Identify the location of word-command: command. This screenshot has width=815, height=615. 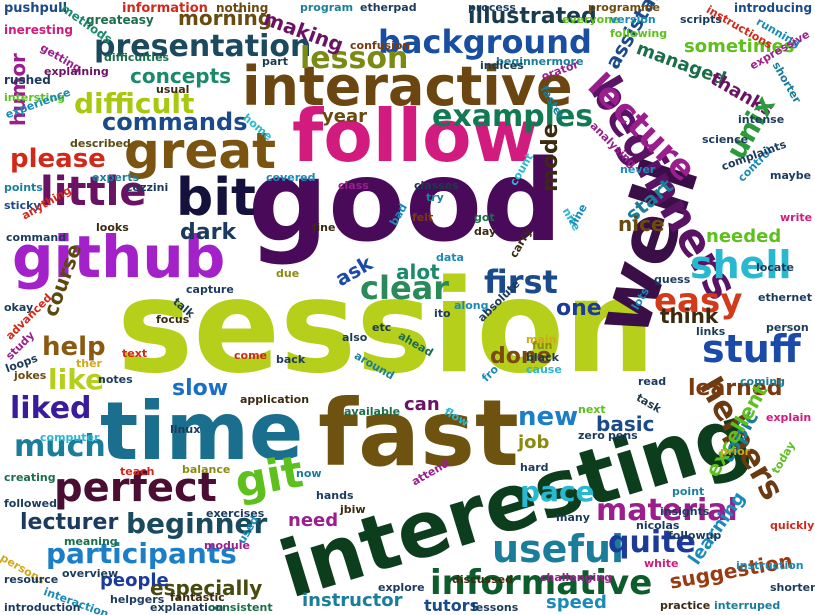
(36, 237).